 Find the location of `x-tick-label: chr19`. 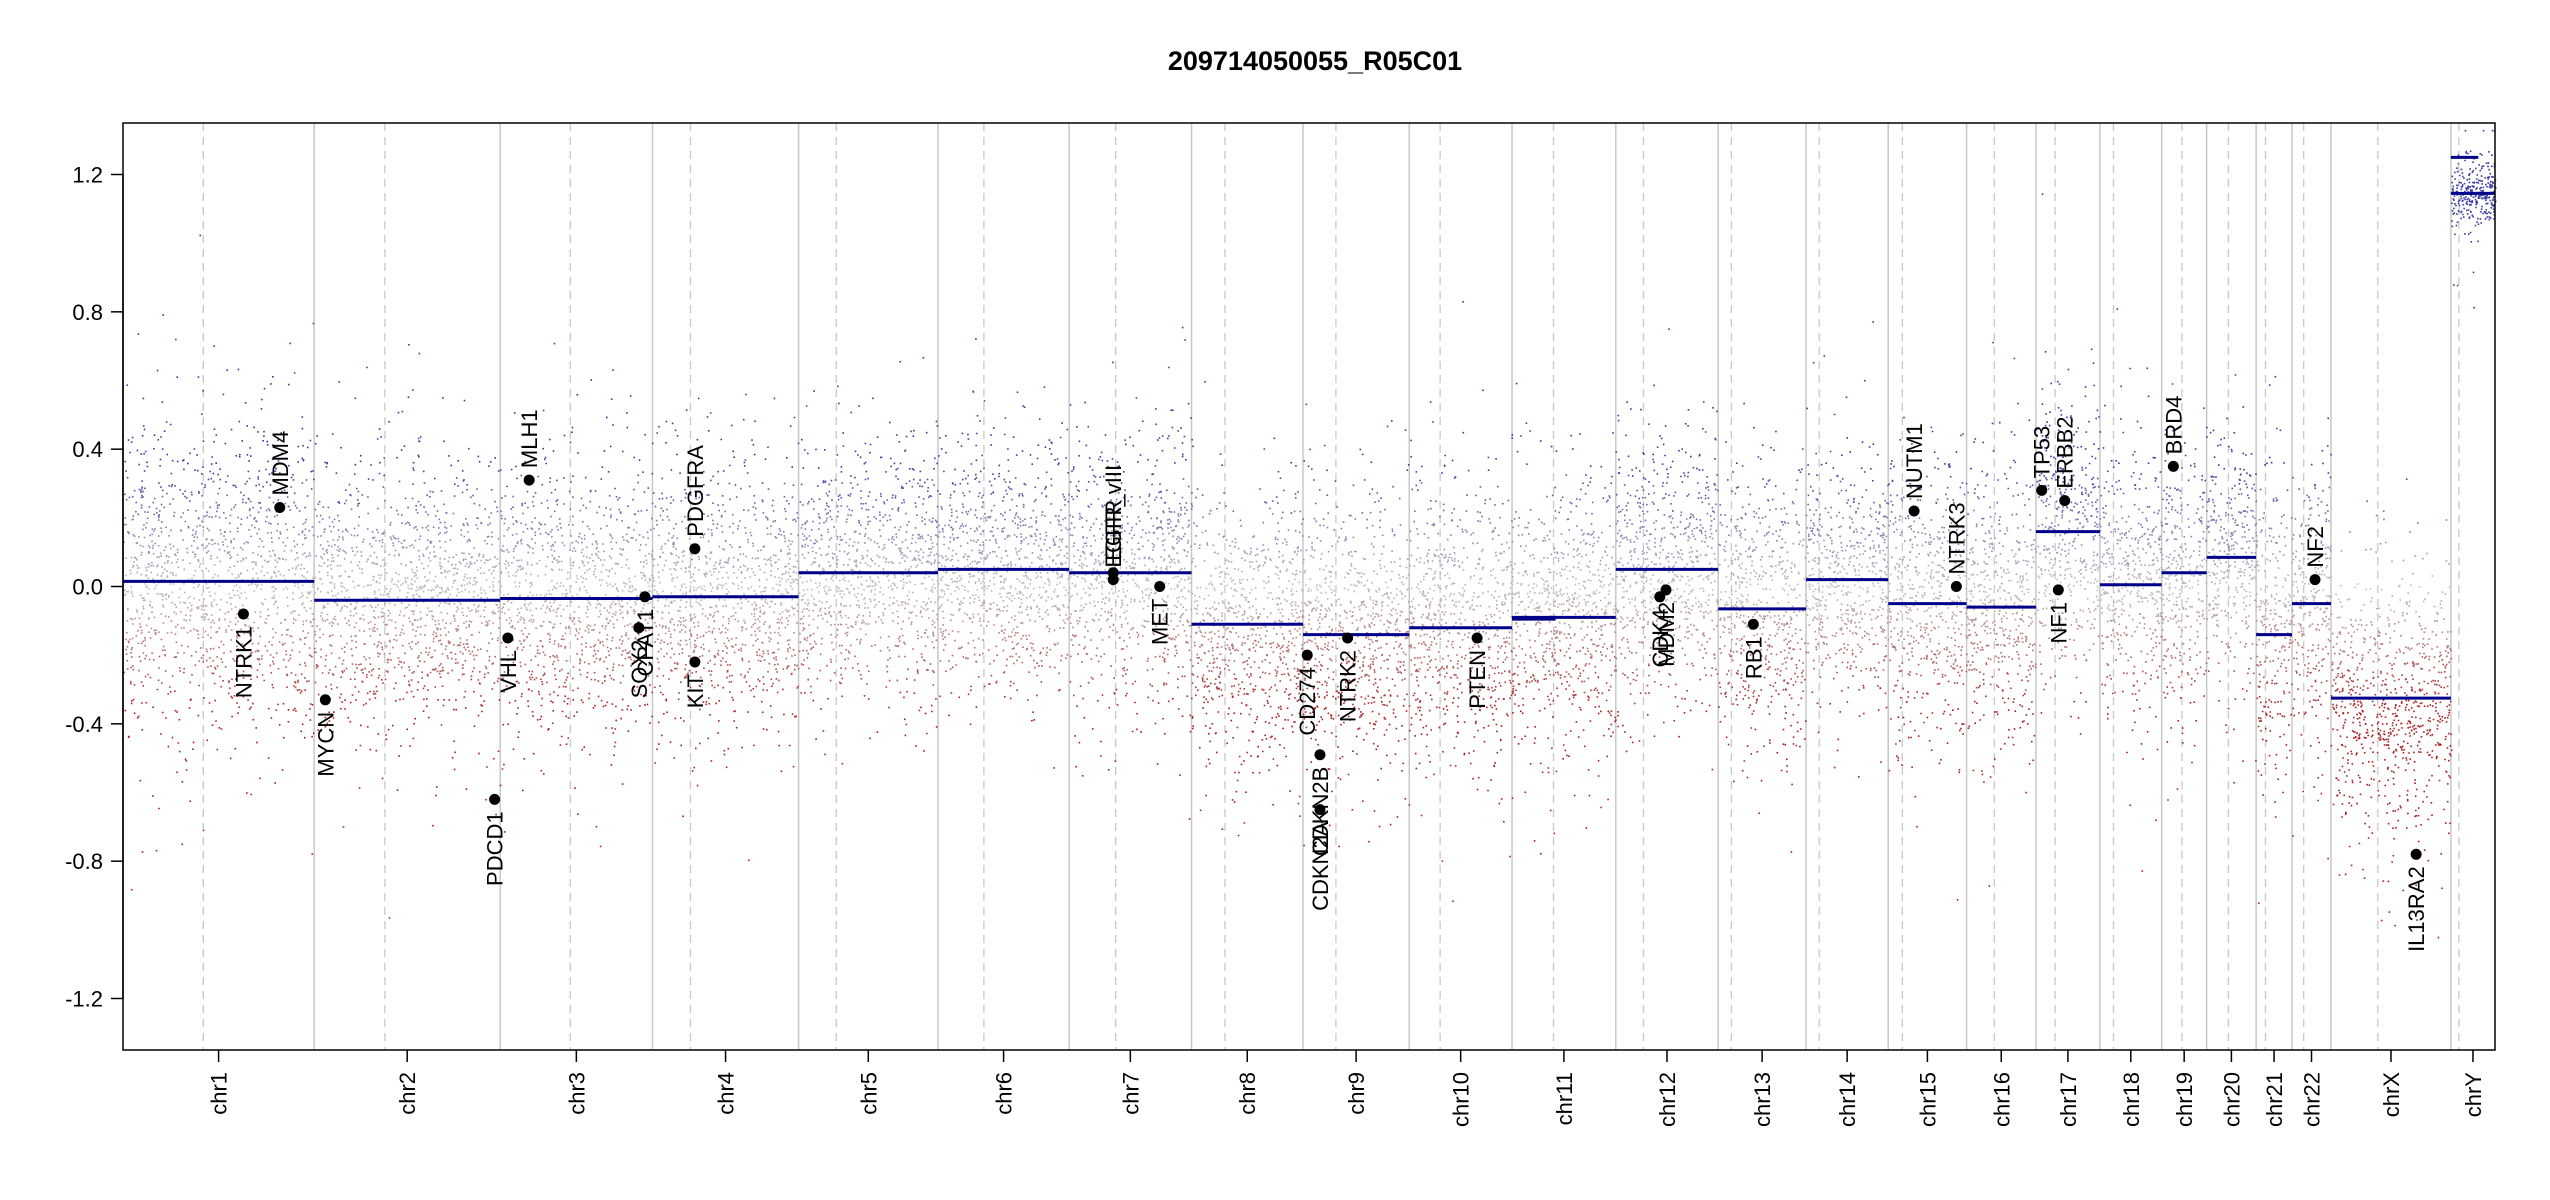

x-tick-label: chr19 is located at coordinates (2184, 1099).